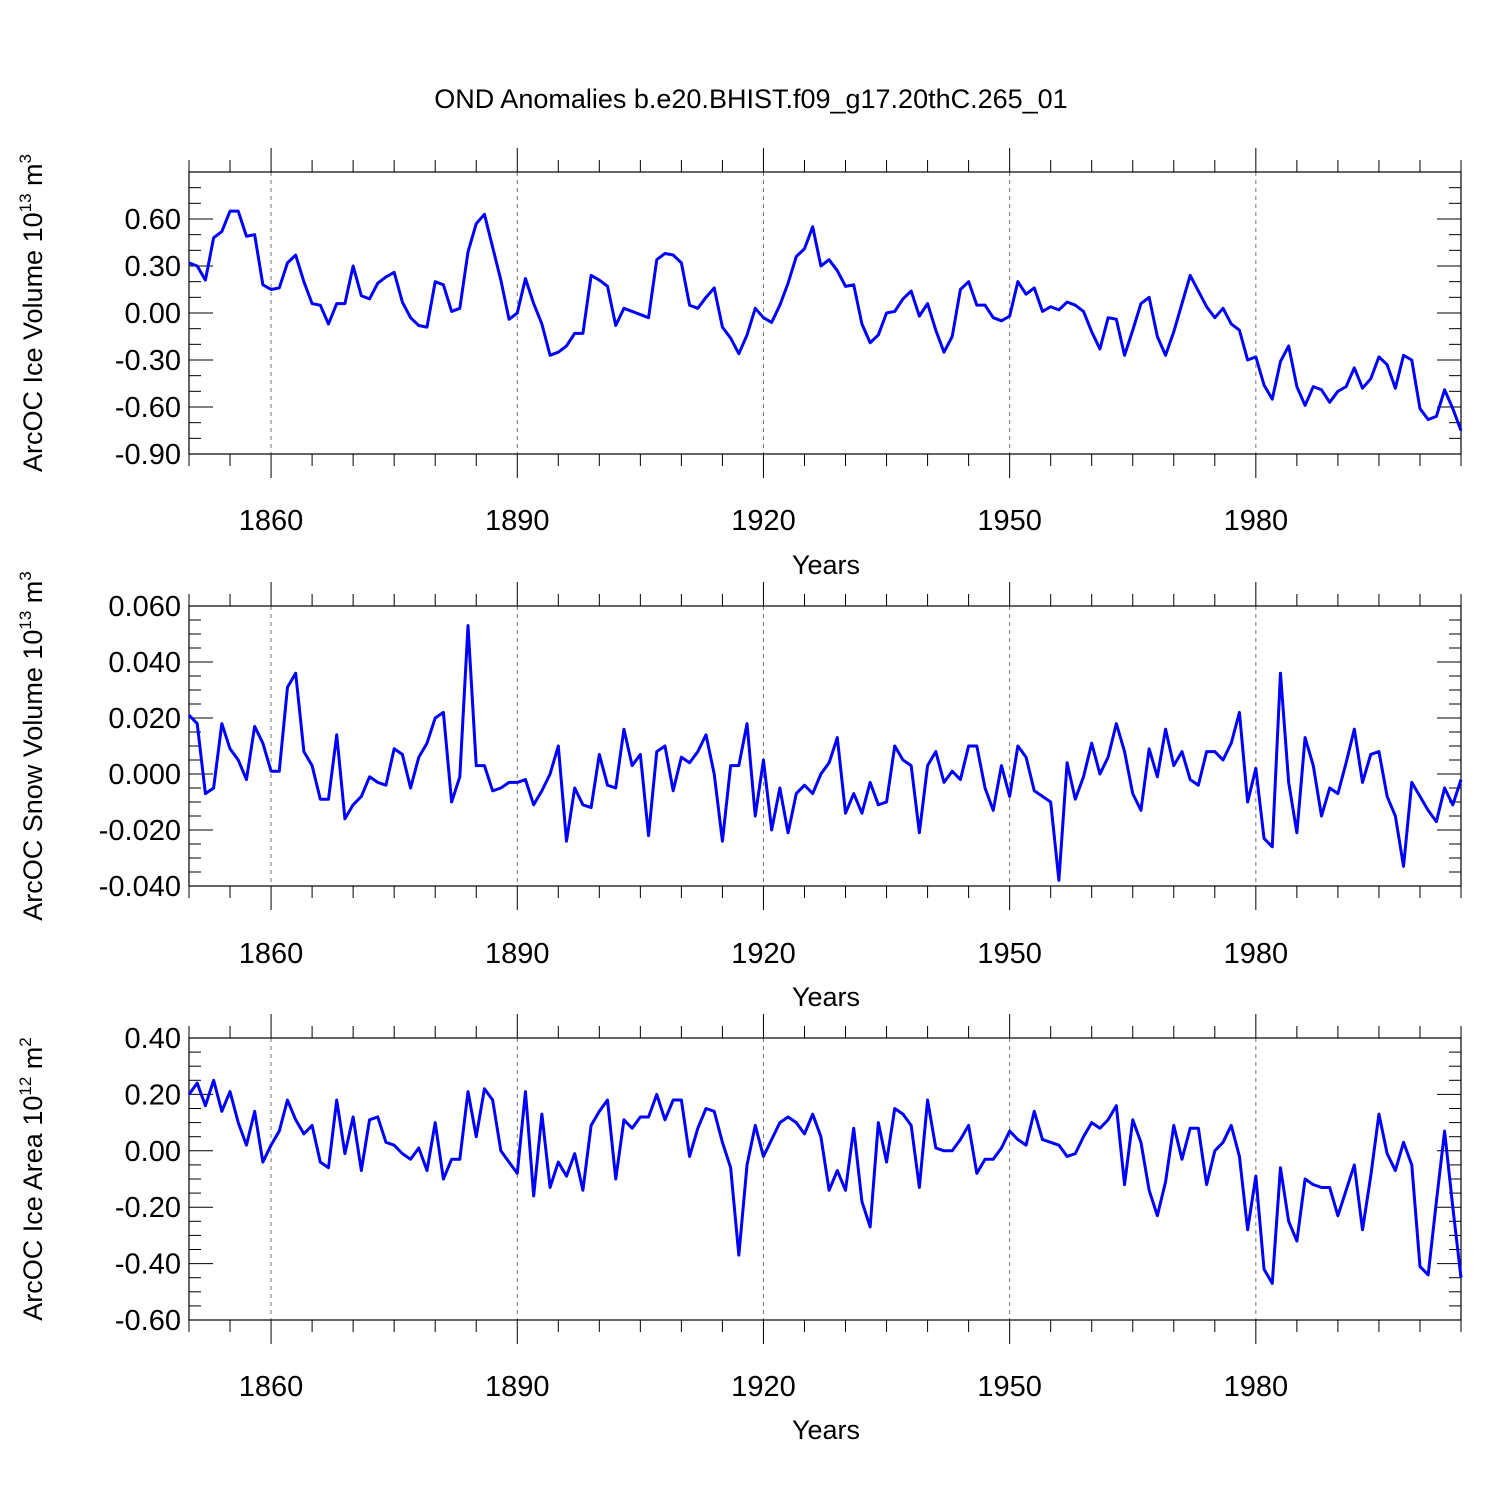  Describe the element at coordinates (148, 1265) in the screenshot. I see `y-tick-label: -0.40` at that location.